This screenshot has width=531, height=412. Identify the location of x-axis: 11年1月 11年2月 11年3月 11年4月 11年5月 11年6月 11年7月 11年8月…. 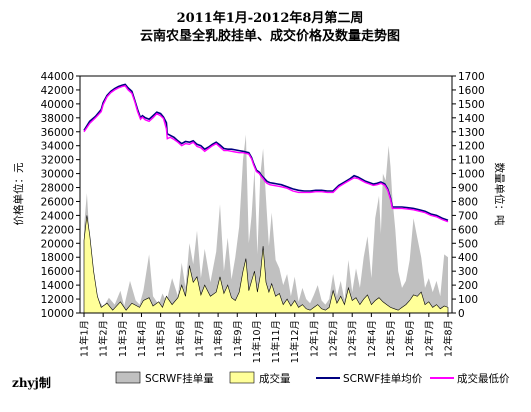
(267, 338).